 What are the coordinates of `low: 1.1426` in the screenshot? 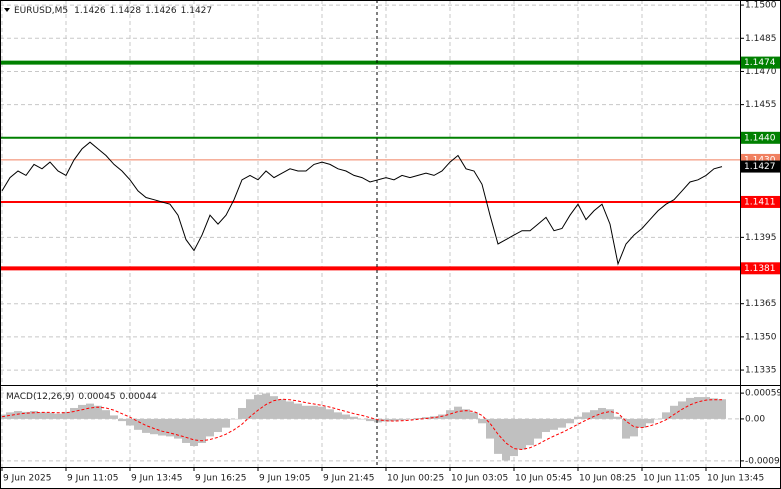 It's located at (161, 11).